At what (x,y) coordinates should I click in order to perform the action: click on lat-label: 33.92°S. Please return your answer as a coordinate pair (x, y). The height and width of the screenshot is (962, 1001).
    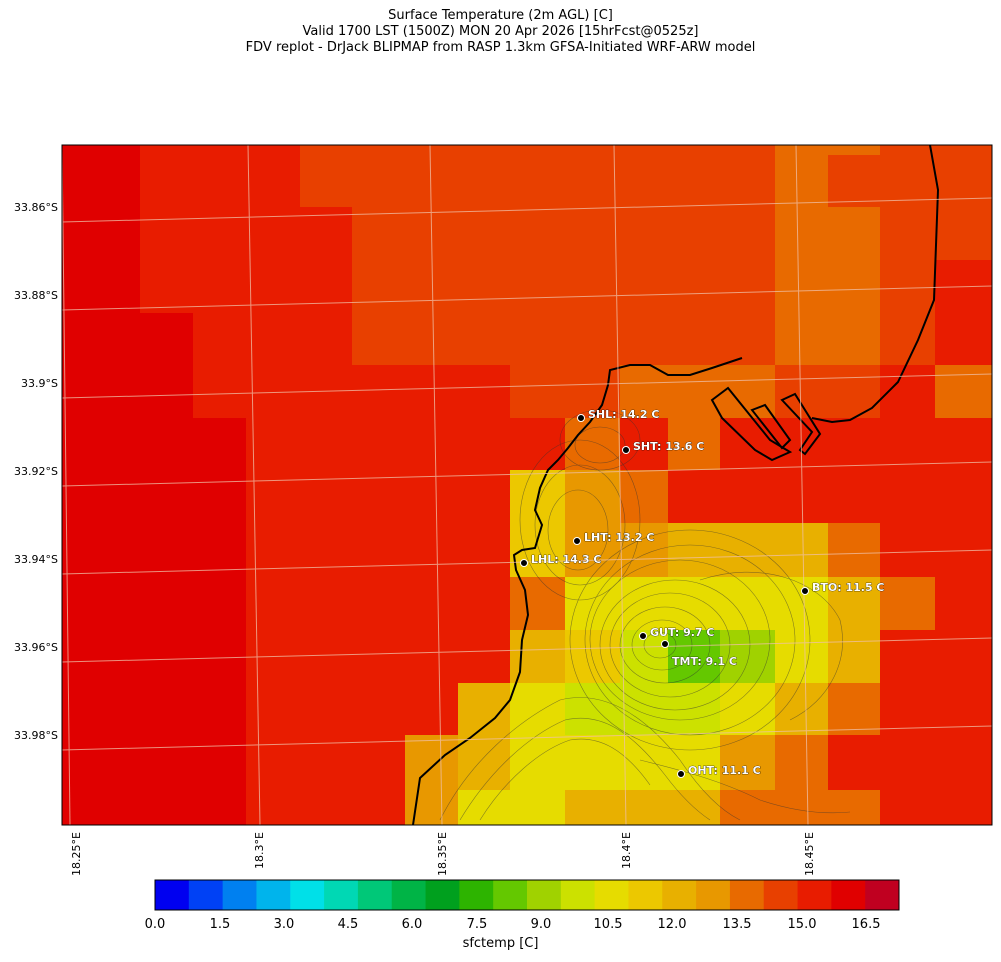
    Looking at the image, I should click on (36, 471).